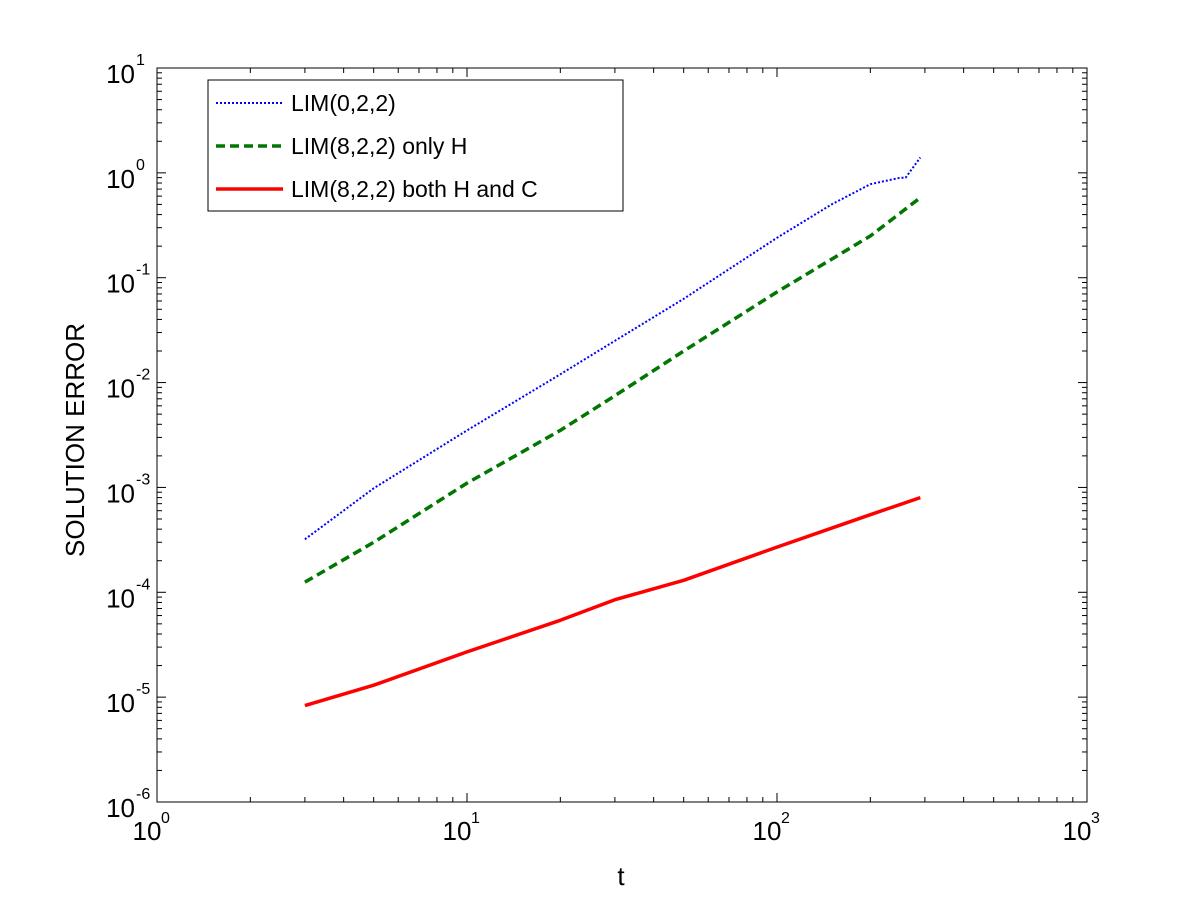 This screenshot has height=901, width=1200. What do you see at coordinates (143, 689) in the screenshot?
I see `y-tick-exponent: -5` at bounding box center [143, 689].